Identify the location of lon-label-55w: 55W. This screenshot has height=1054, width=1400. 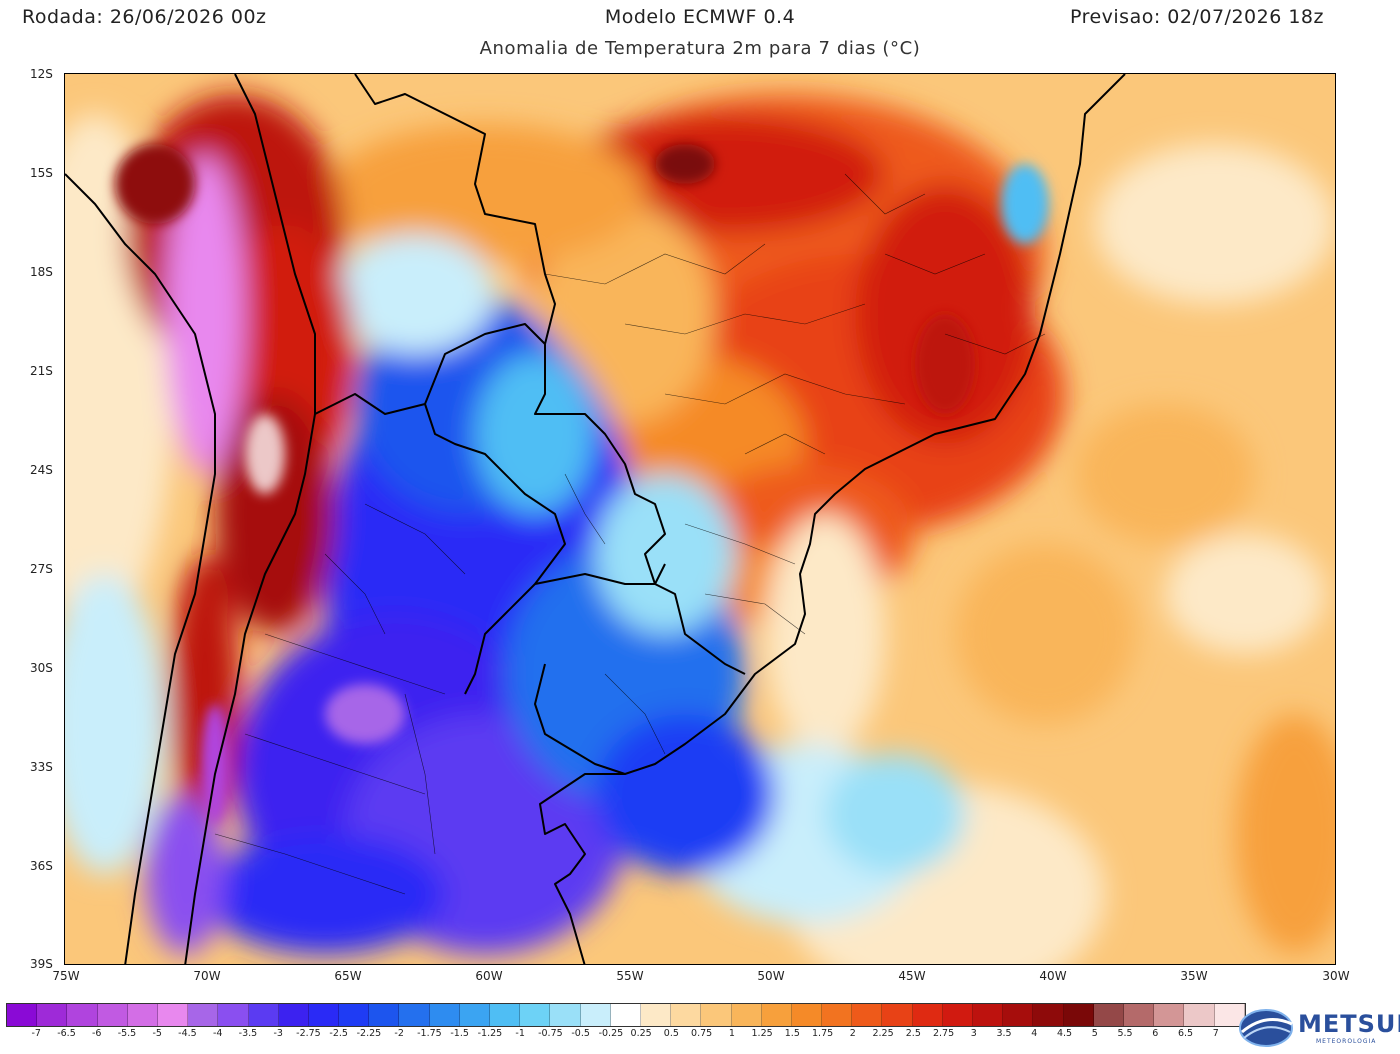
(630, 976).